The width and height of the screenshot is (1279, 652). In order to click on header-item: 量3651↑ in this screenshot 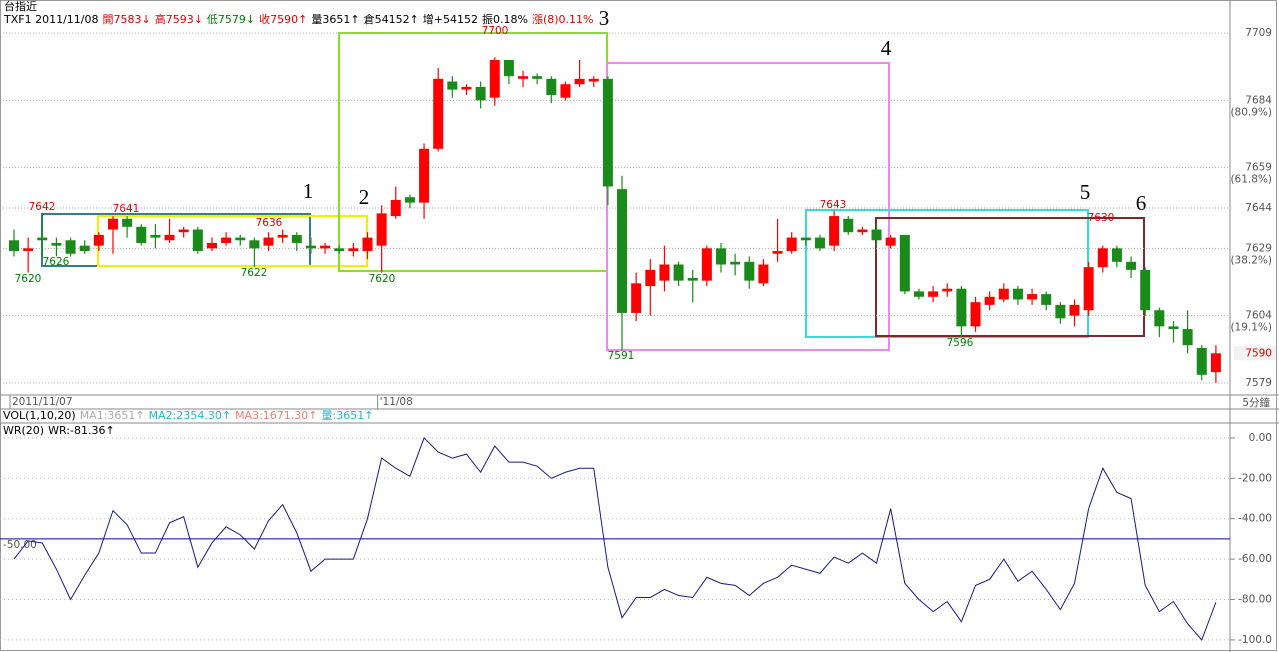, I will do `click(335, 19)`.